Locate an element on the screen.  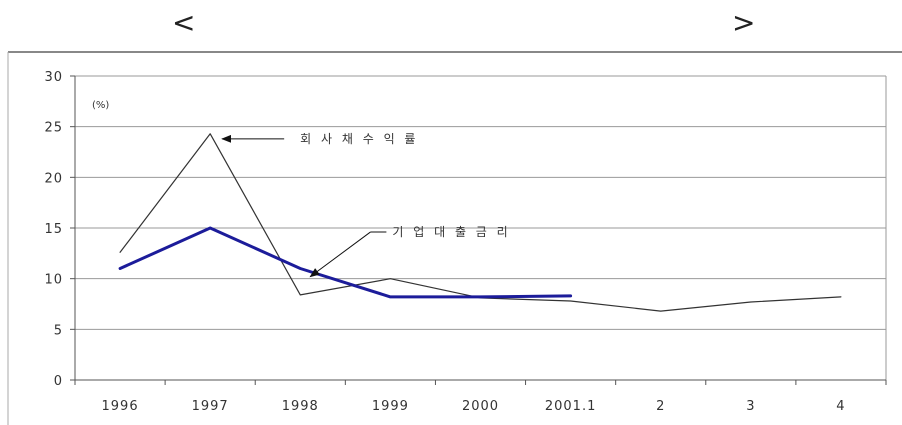
x-tick-label: 4 is located at coordinates (840, 406).